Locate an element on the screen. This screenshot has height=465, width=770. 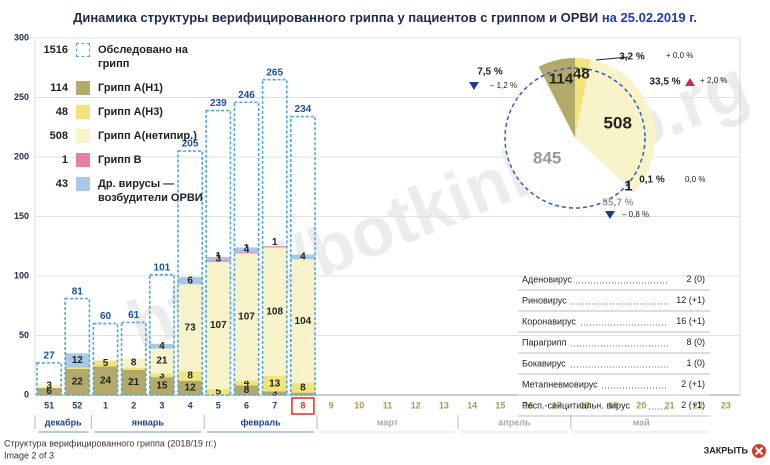
trend-up is located at coordinates (690, 82).